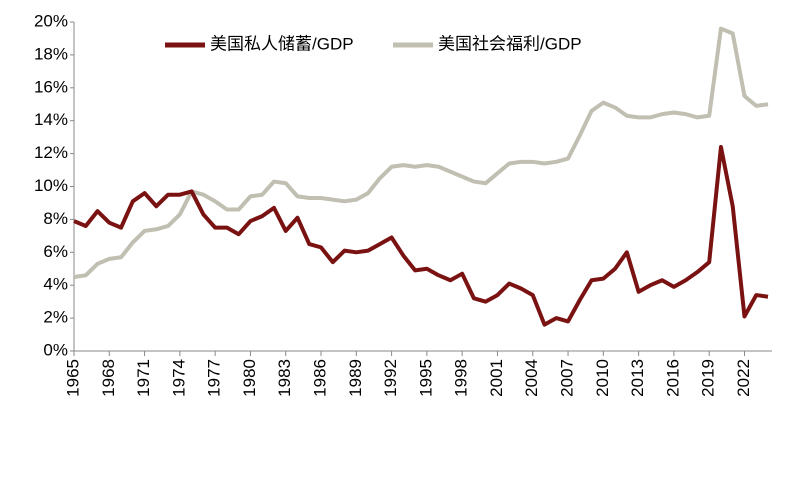 The width and height of the screenshot is (797, 477). I want to click on x-tick-label: 1986, so click(320, 378).